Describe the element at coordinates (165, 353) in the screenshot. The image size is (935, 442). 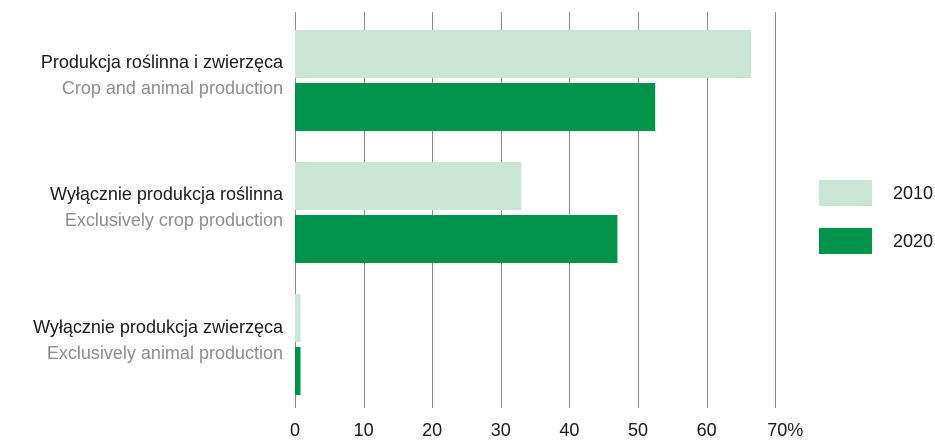
I see `category-sublabel-3: Exclusively animal production` at that location.